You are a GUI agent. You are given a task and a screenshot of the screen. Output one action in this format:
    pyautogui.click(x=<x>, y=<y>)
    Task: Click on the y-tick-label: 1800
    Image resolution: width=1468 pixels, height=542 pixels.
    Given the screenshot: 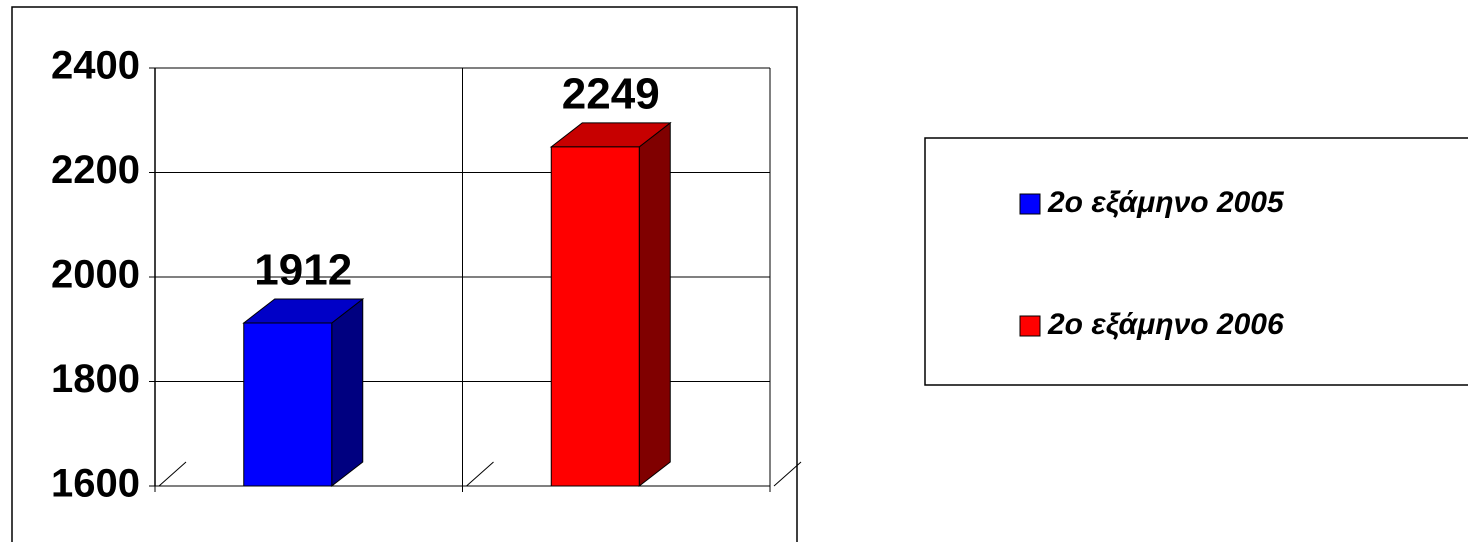 What is the action you would take?
    pyautogui.click(x=95, y=379)
    